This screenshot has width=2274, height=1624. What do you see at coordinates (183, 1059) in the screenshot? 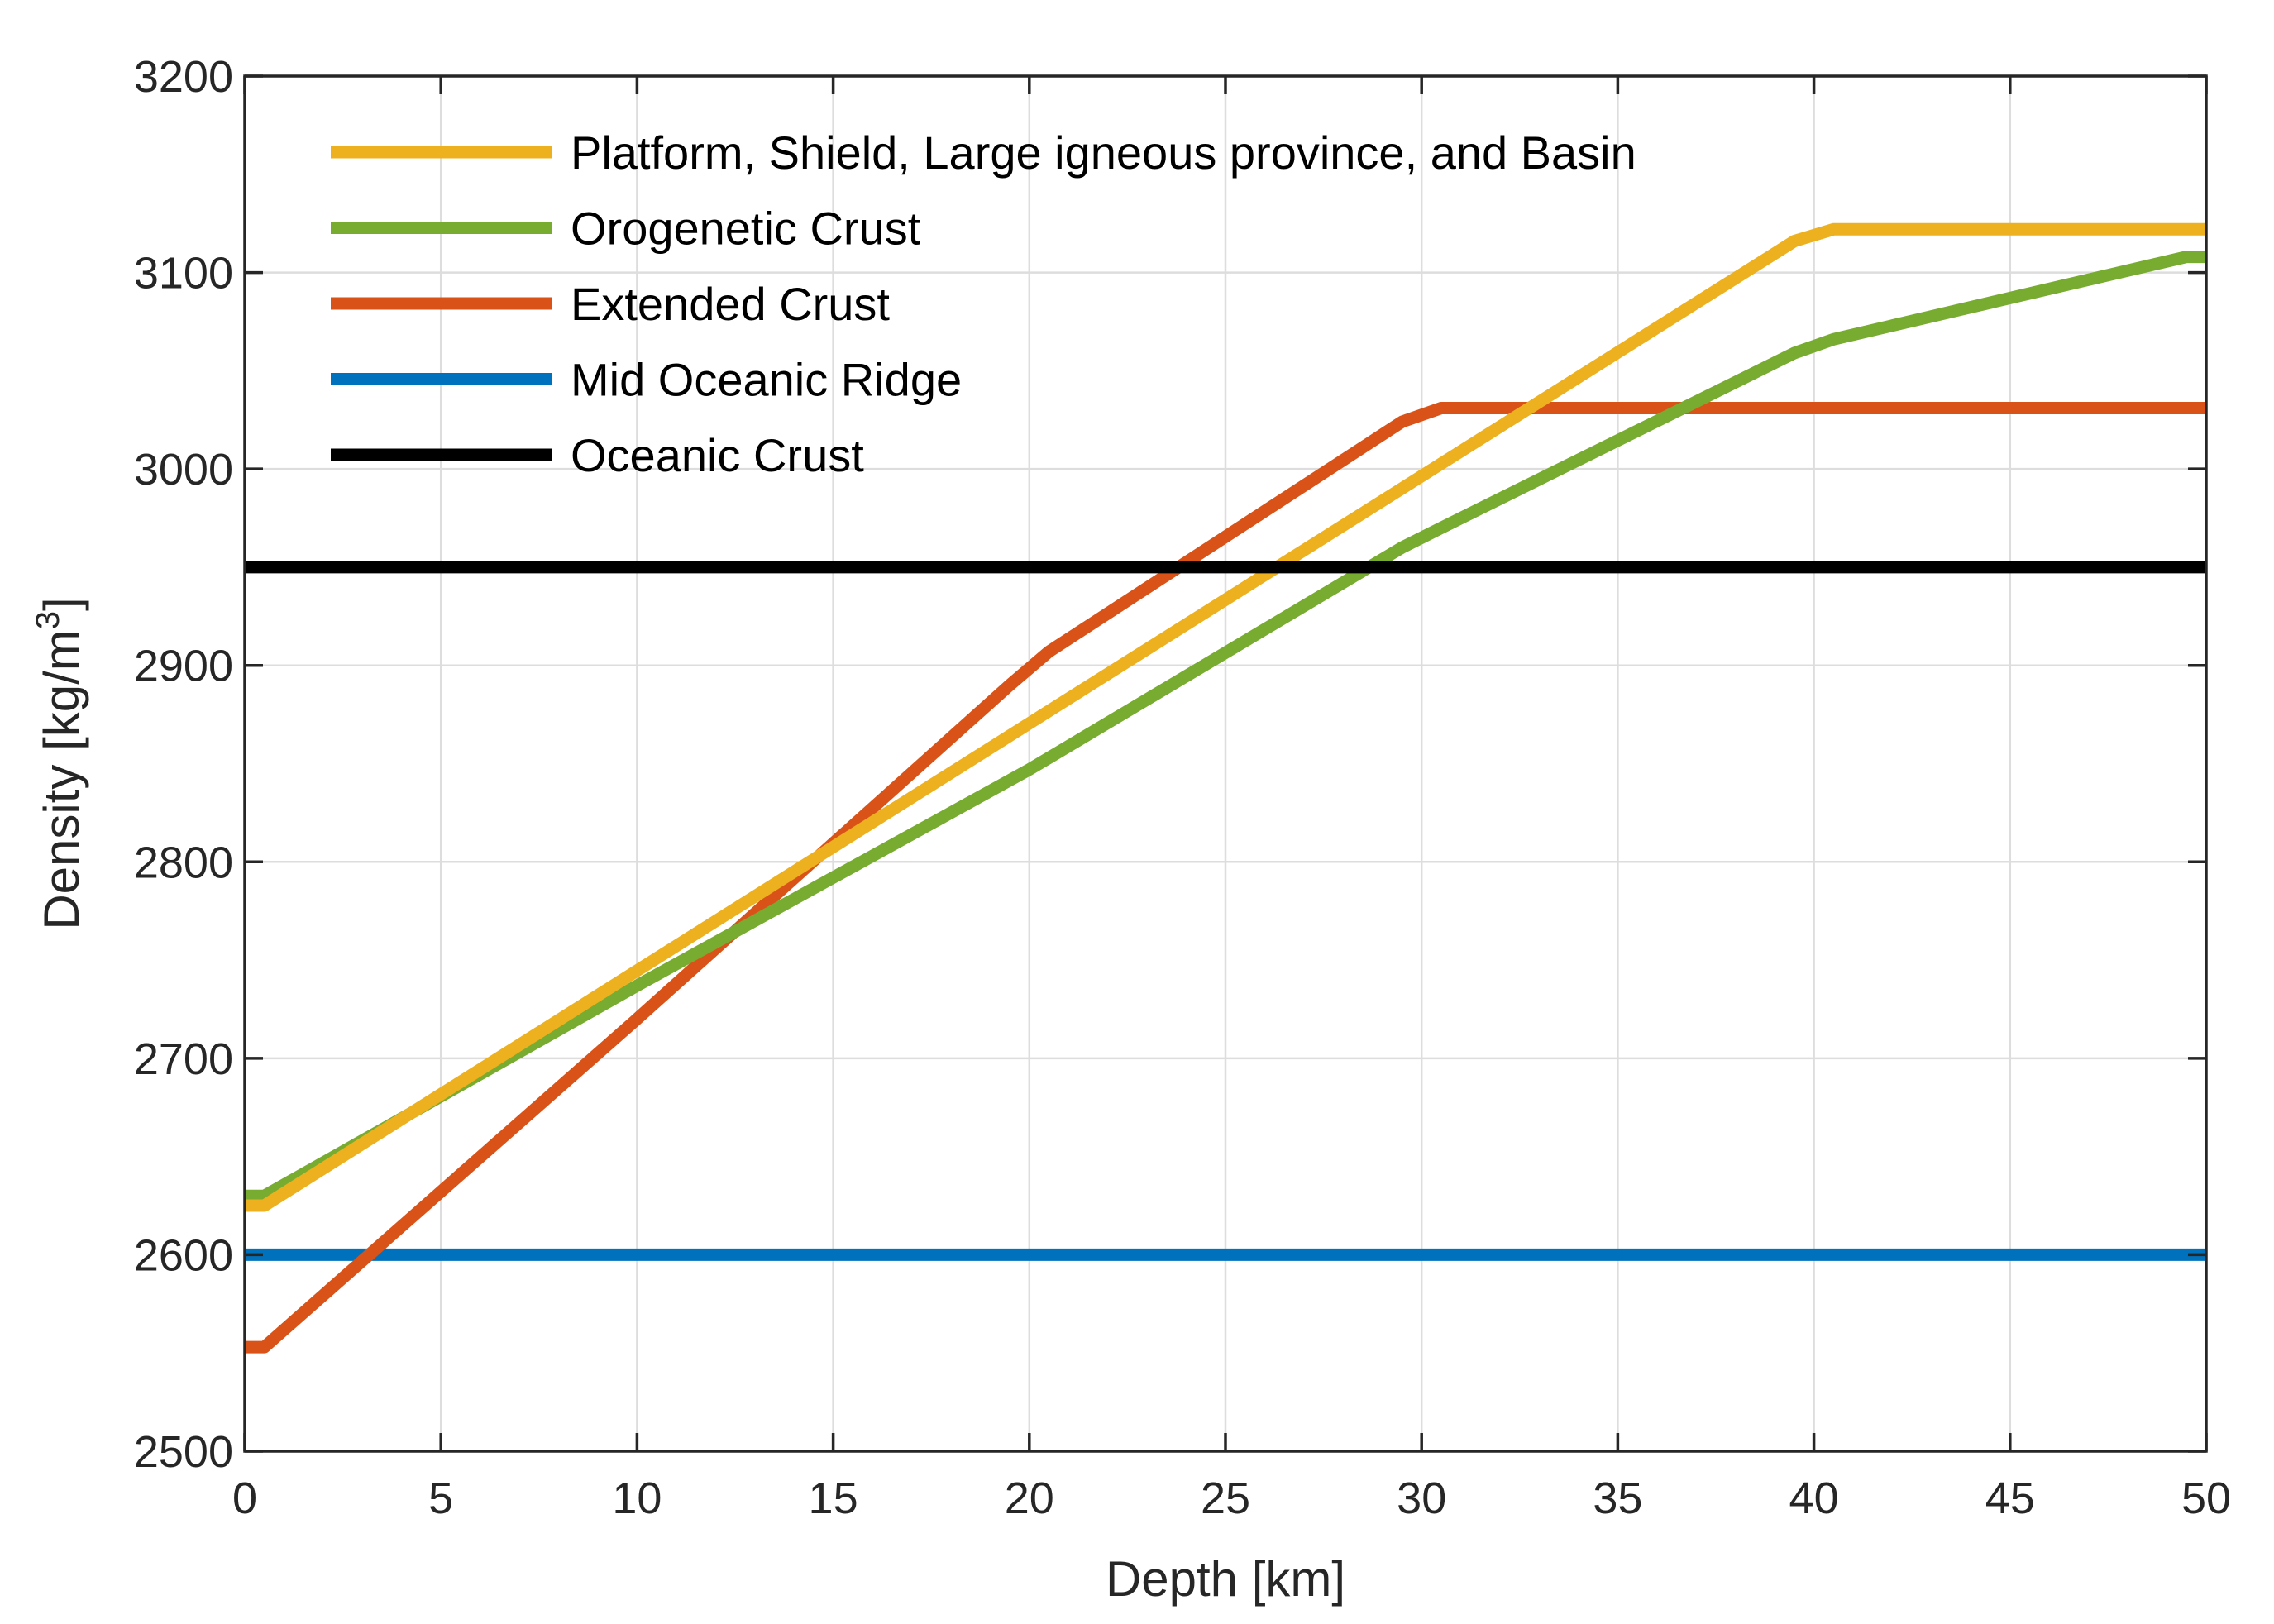
I see `y-tick-label: 2700` at bounding box center [183, 1059].